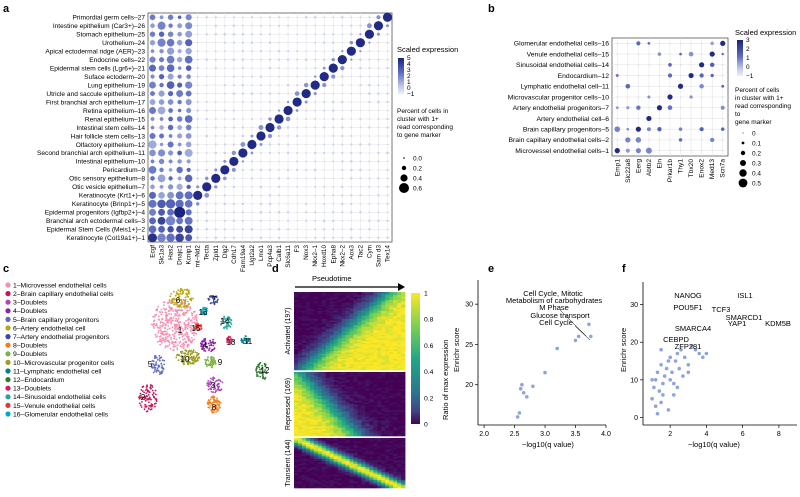 This screenshot has height=497, width=800. I want to click on gene-label: Dnajc1, so click(180, 255).